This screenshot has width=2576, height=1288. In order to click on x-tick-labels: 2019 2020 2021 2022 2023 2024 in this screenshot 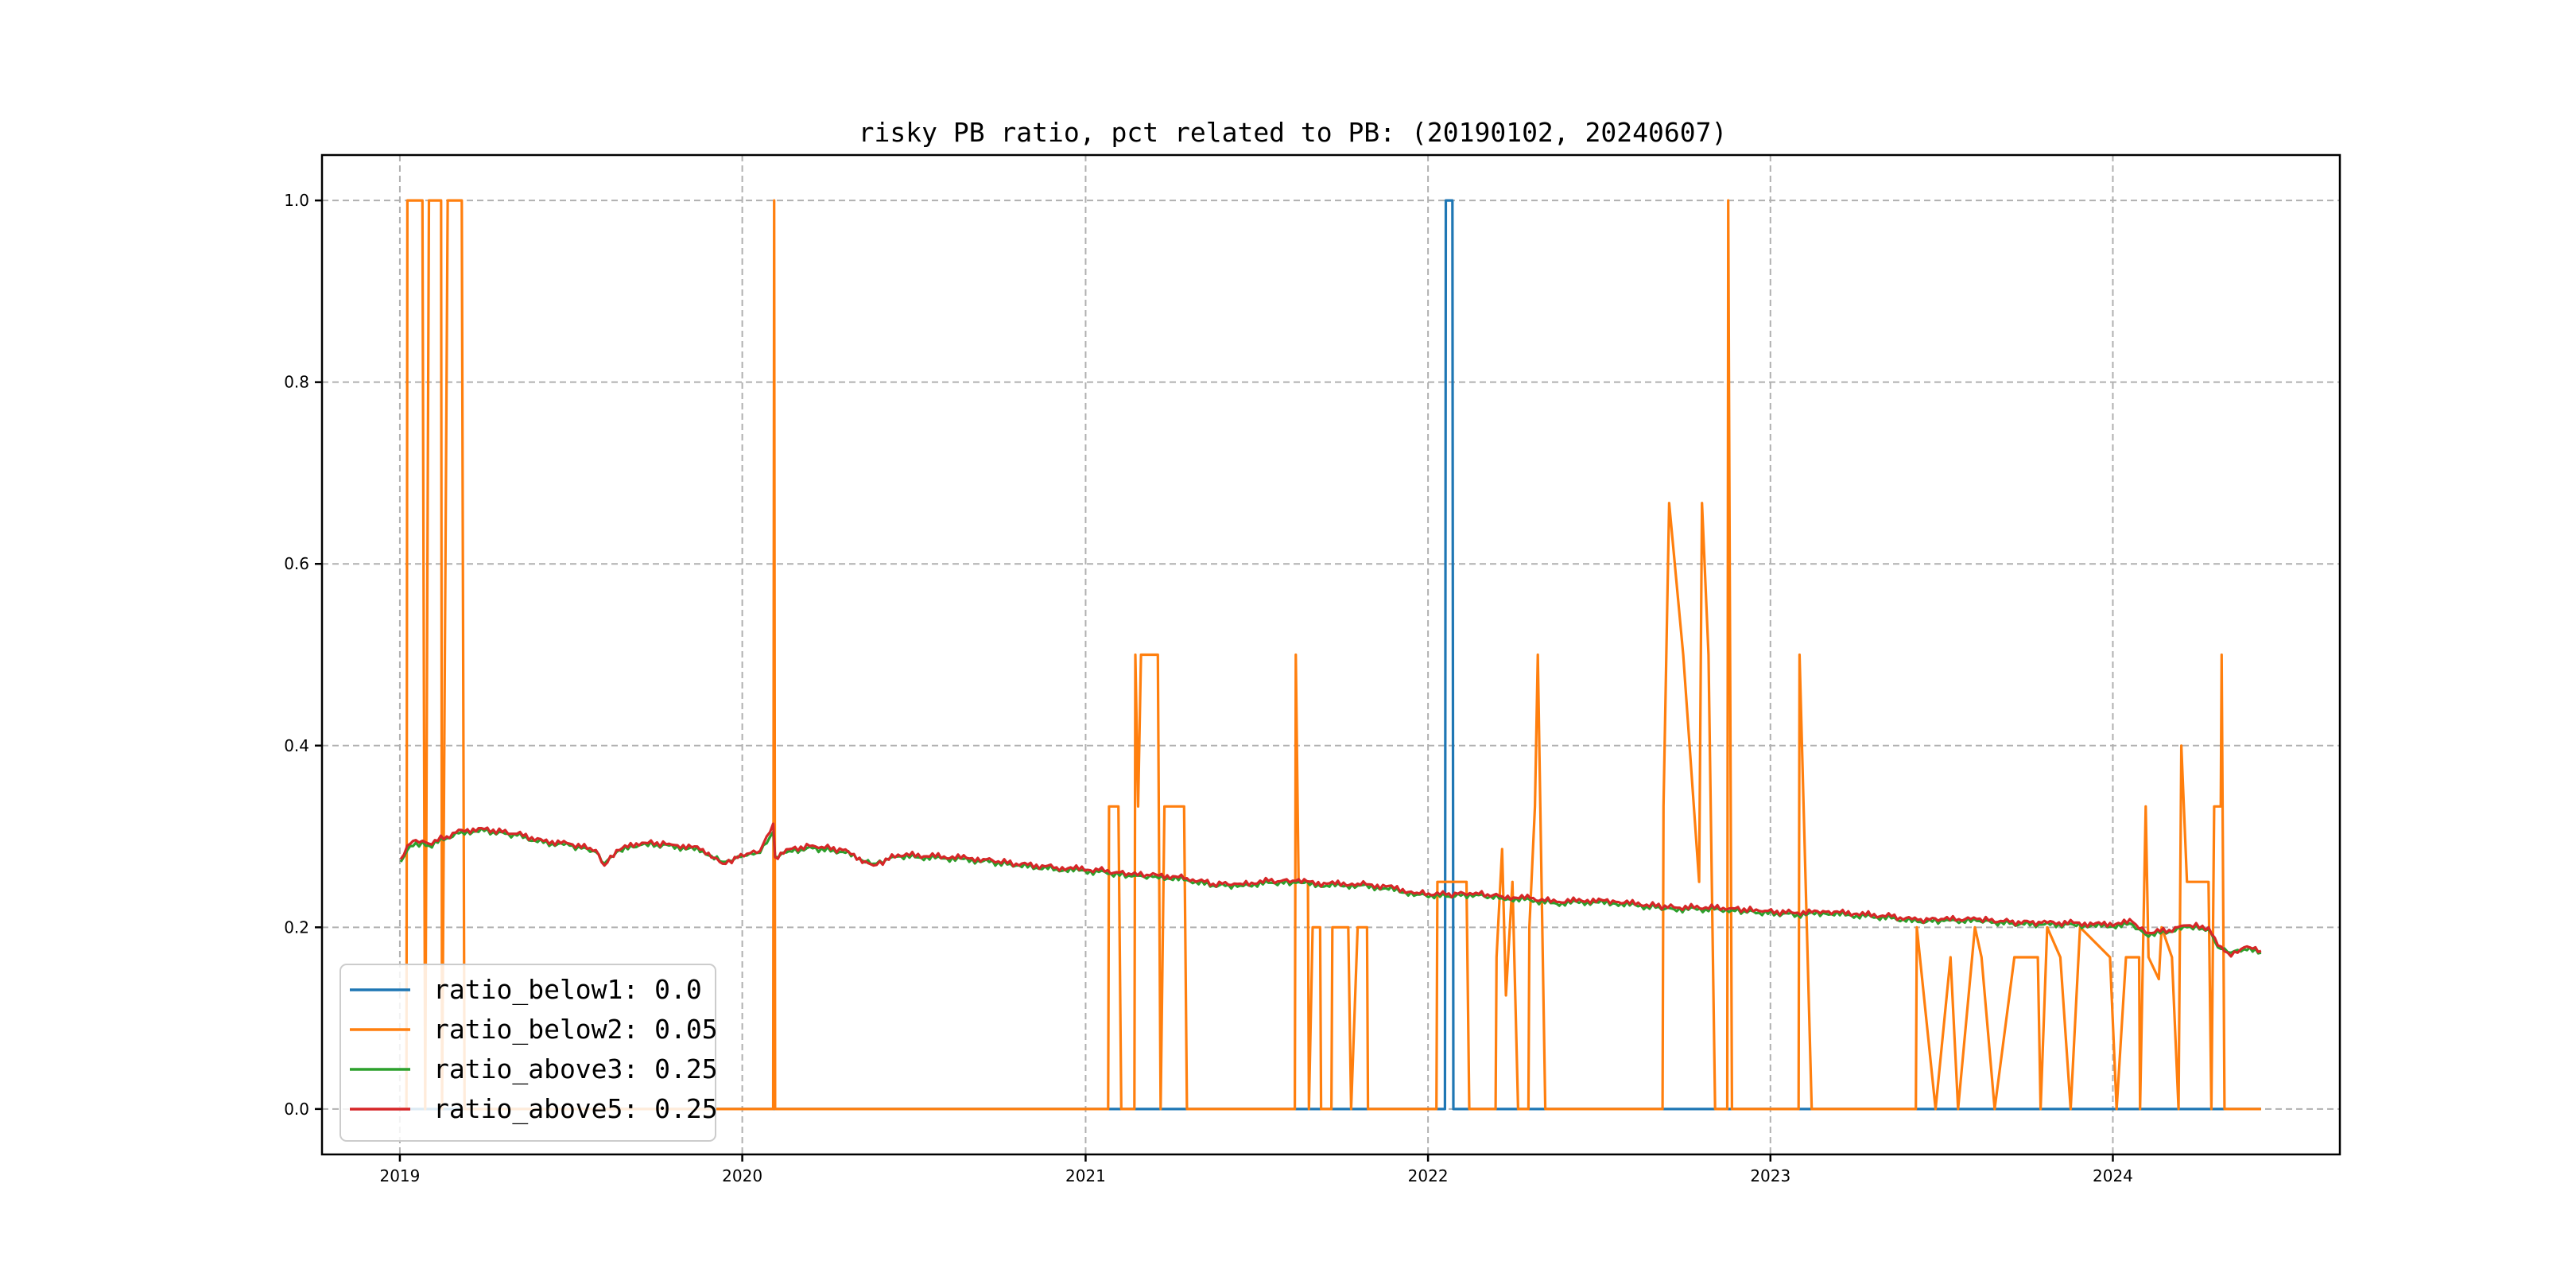, I will do `click(1255, 1175)`.